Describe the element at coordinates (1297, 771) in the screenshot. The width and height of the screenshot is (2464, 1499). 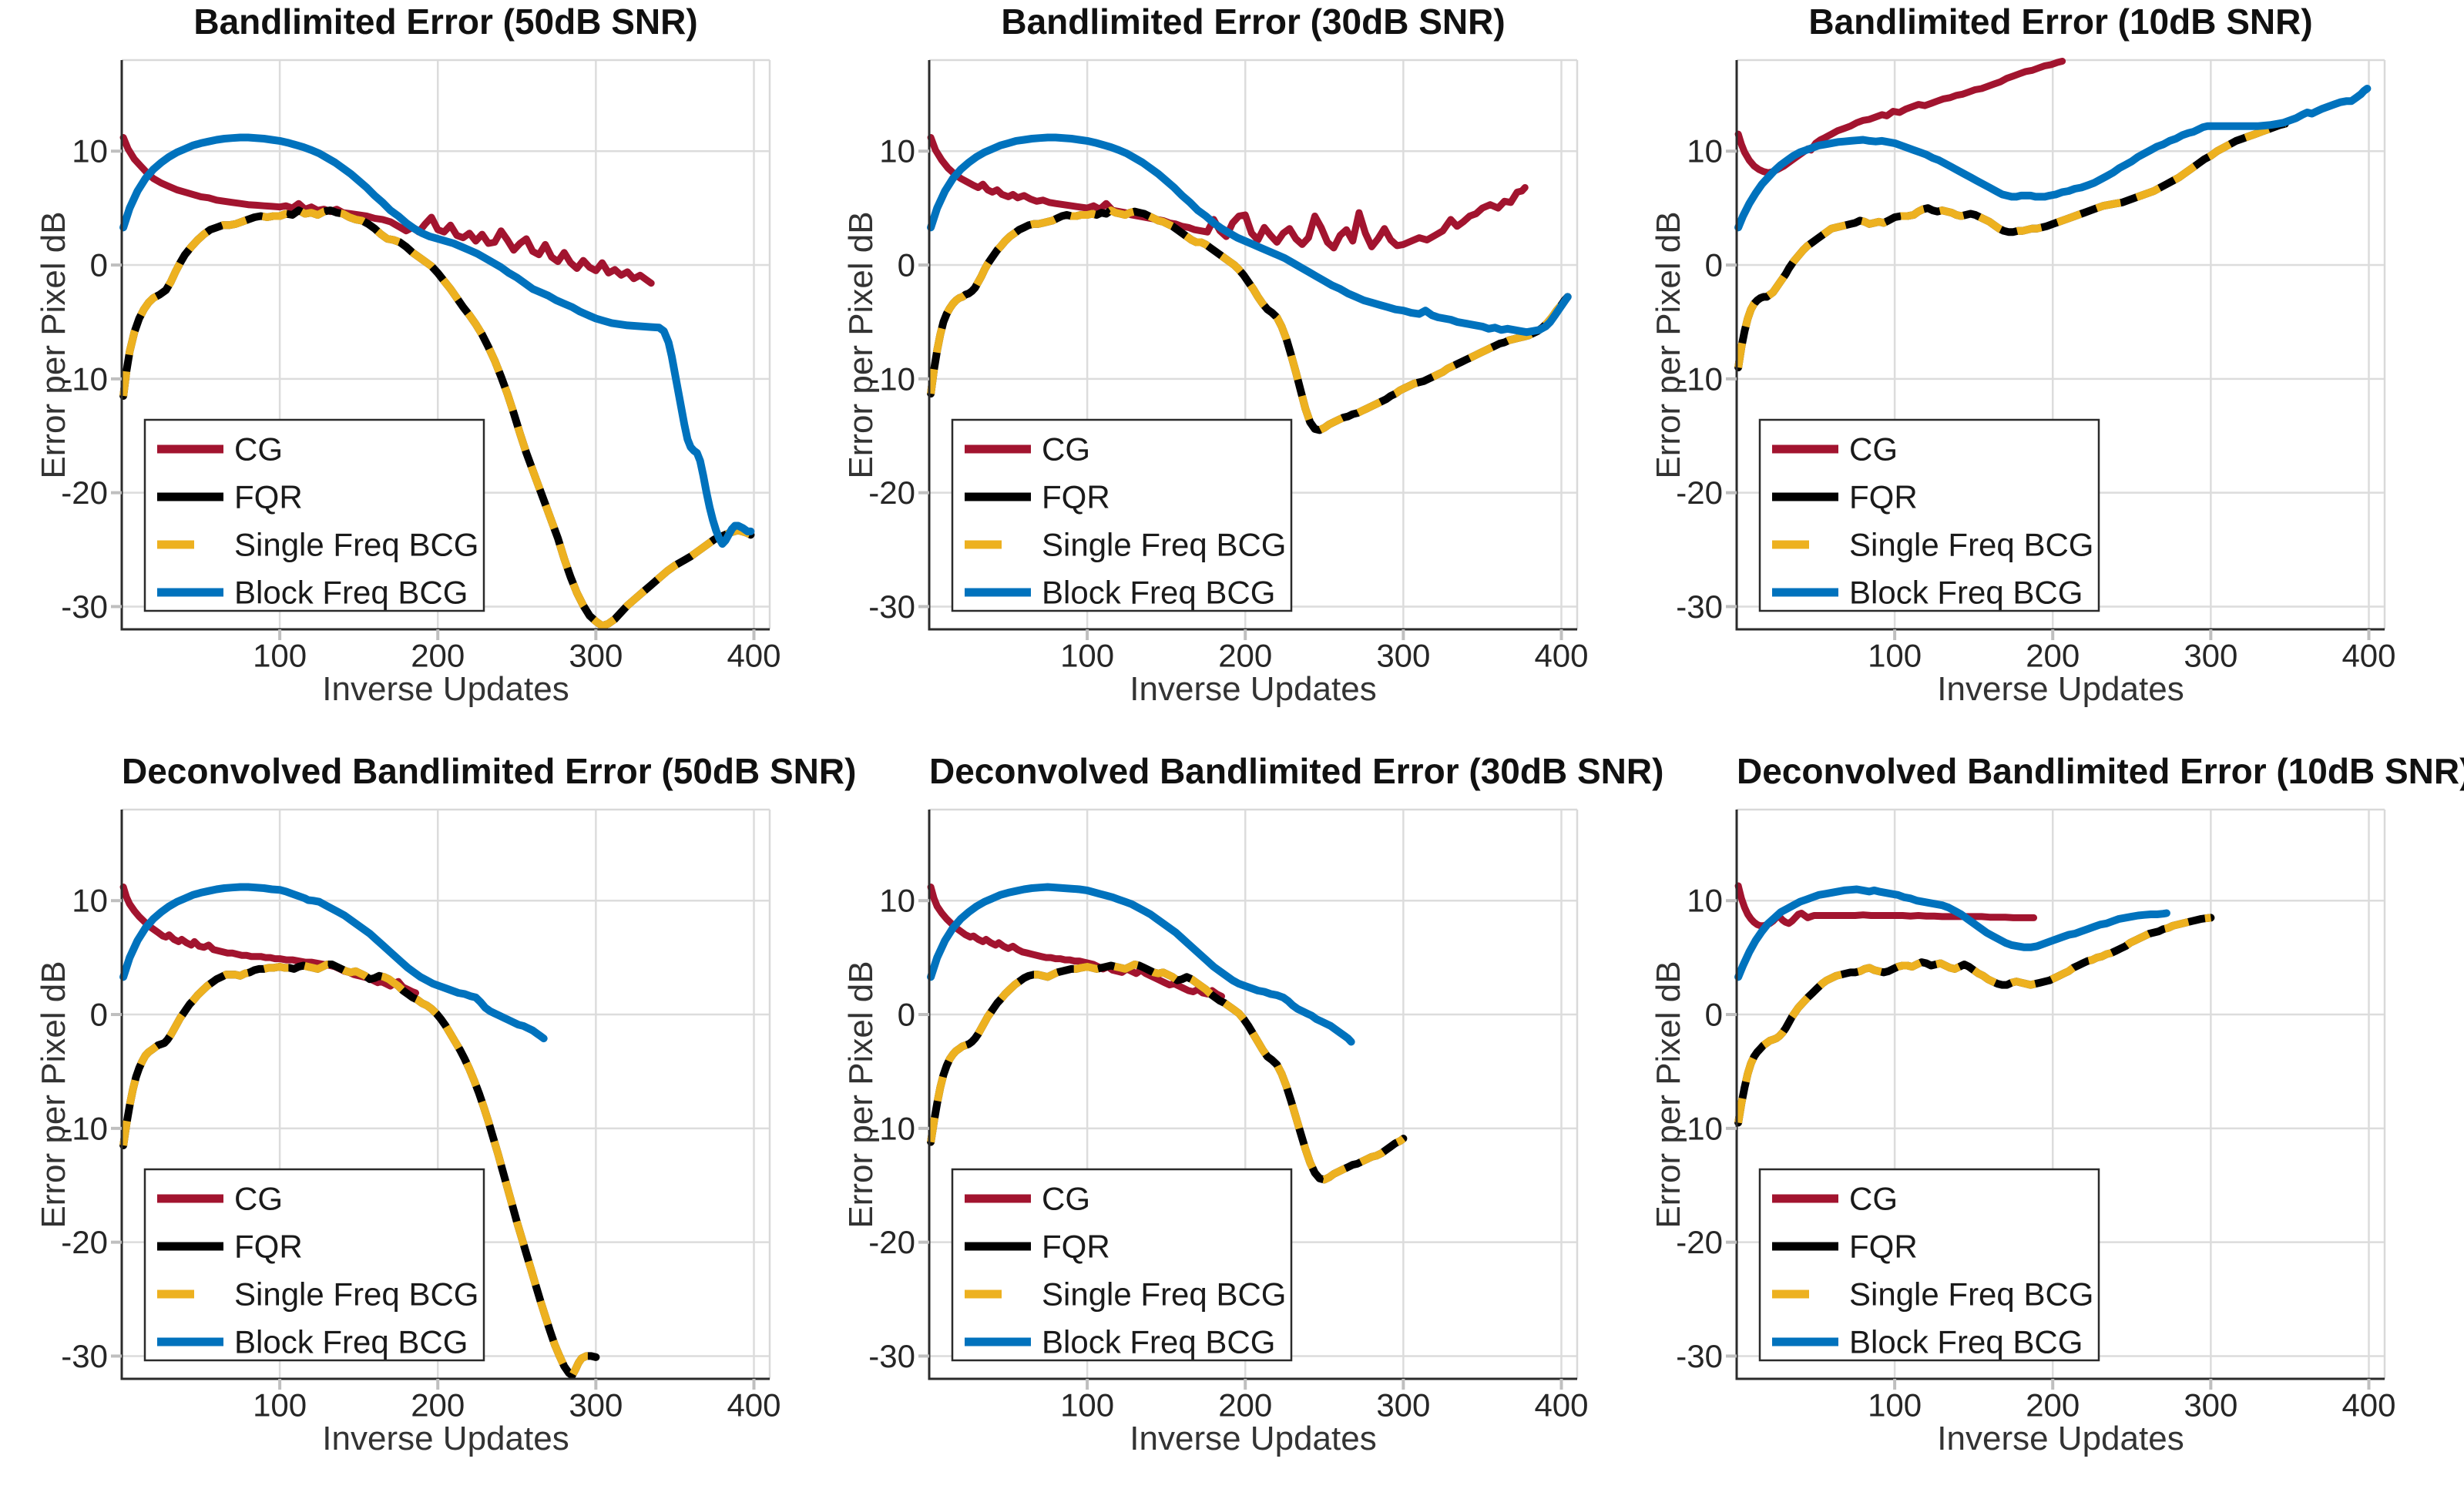
I see `panel-title: Deconvolved Bandlimited Error (30dB SNR)` at that location.